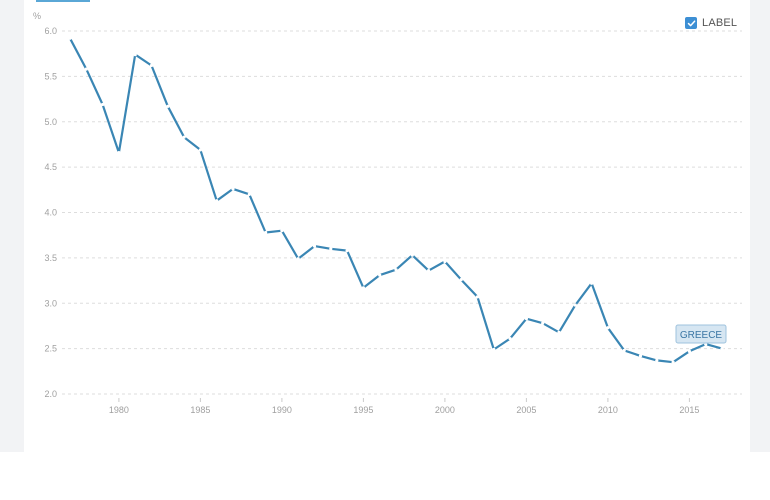 The height and width of the screenshot is (500, 770). Describe the element at coordinates (50, 76) in the screenshot. I see `y-tick-label: 5.5` at that location.